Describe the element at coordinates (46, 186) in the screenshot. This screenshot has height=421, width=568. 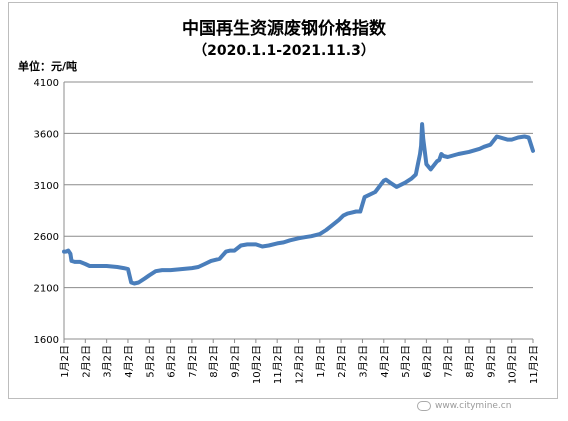
I see `y-tick-label: 3100` at that location.